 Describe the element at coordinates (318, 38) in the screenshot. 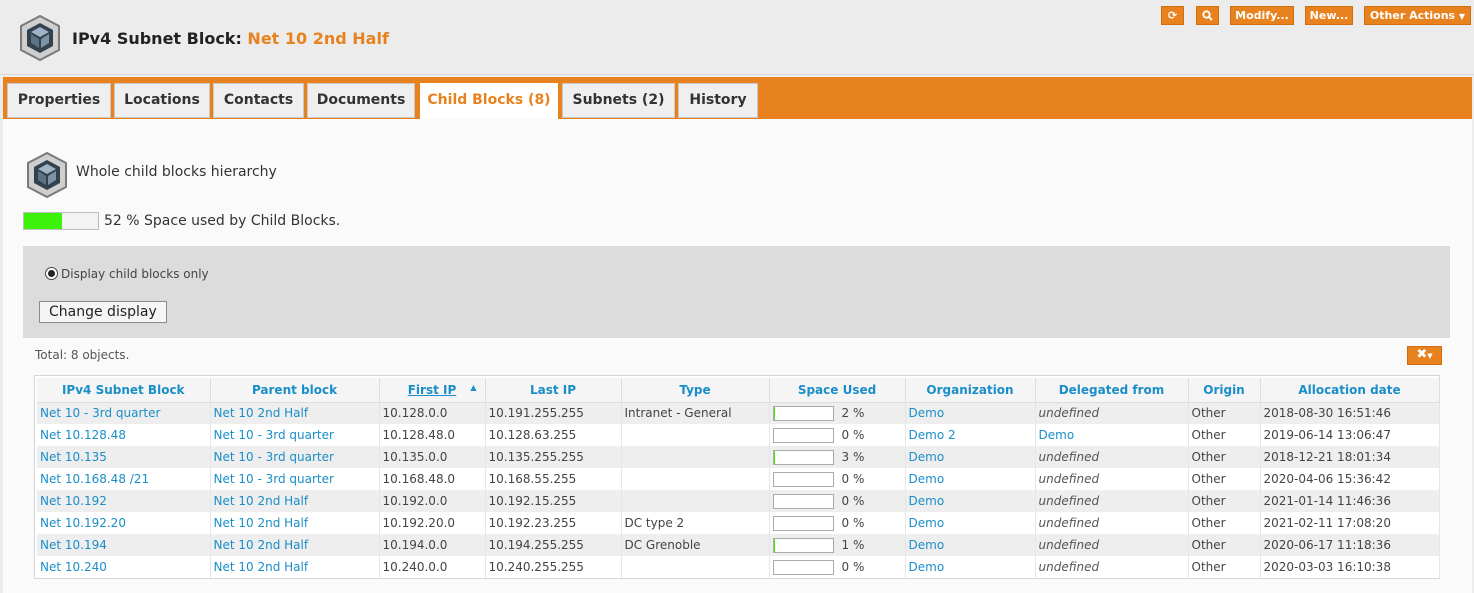

I see `page-title-name: Net 10 2nd Half` at that location.